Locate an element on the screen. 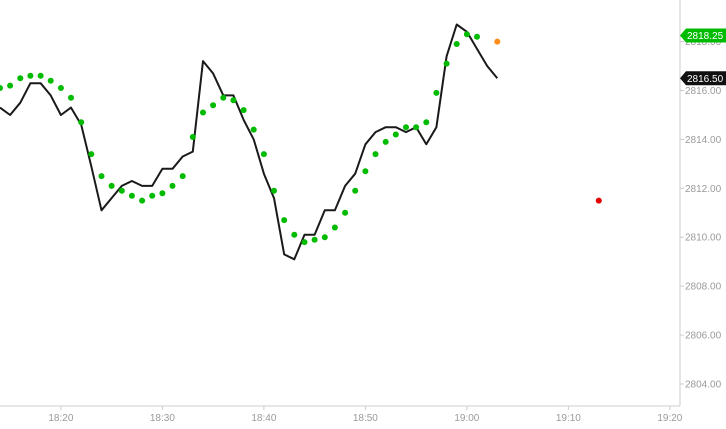 This screenshot has width=726, height=429. y-tick-label: 2804.00 is located at coordinates (703, 384).